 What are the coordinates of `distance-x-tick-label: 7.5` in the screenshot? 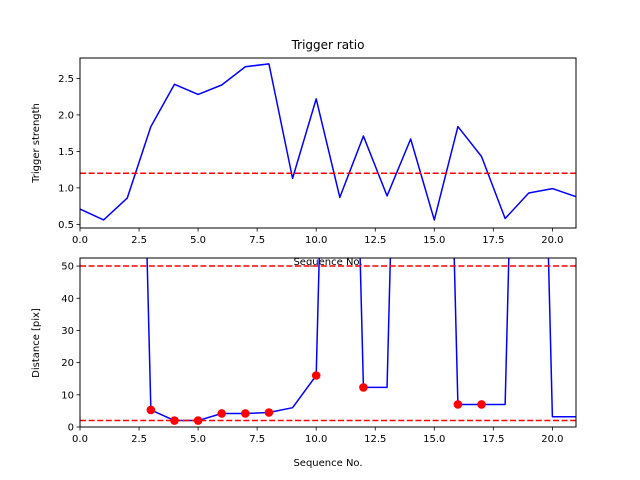 It's located at (257, 439).